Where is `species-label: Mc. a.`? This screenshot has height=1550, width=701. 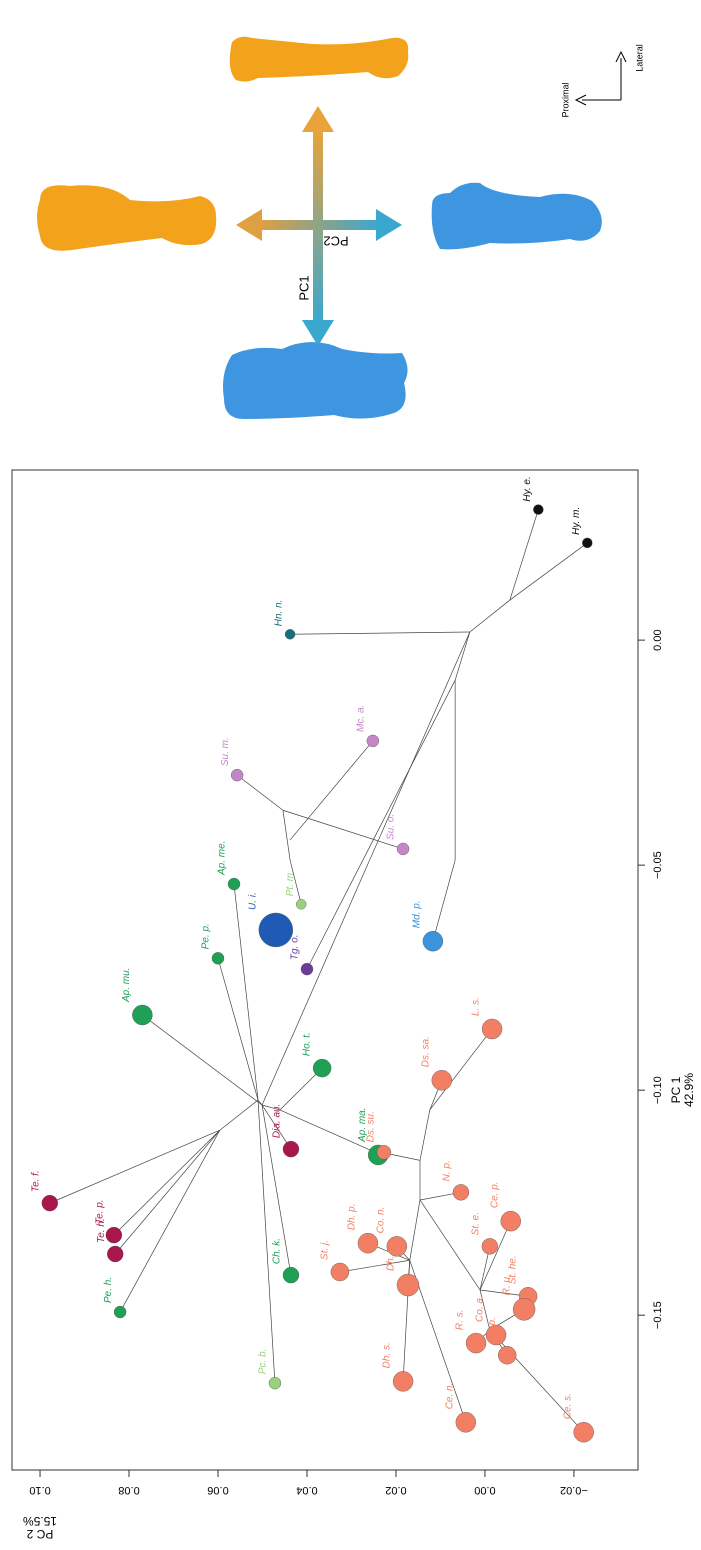
species-label: Mc. a. is located at coordinates (360, 718).